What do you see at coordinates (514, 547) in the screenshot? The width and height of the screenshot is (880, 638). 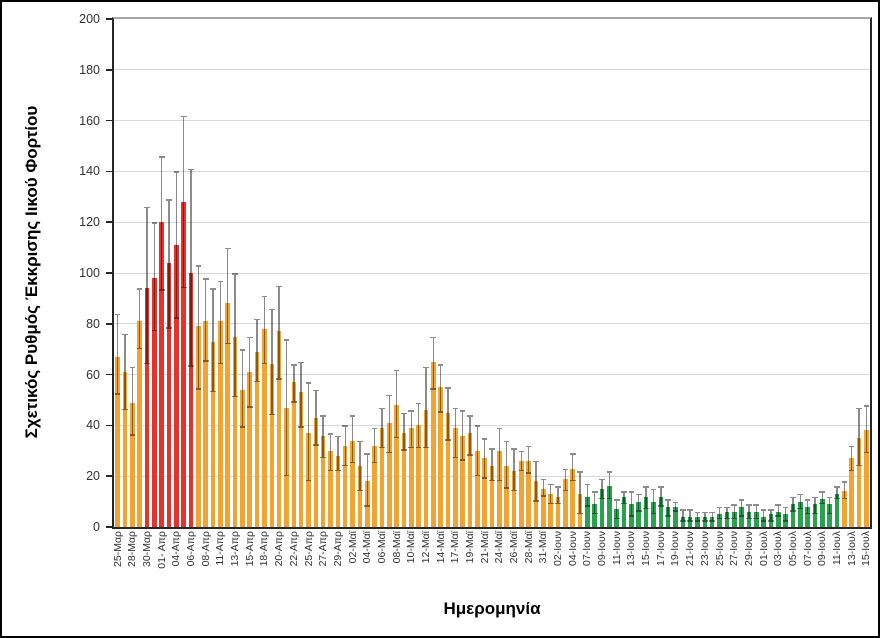 I see `x-tick-label-26-Μαϊ: 26-Μαϊ` at bounding box center [514, 547].